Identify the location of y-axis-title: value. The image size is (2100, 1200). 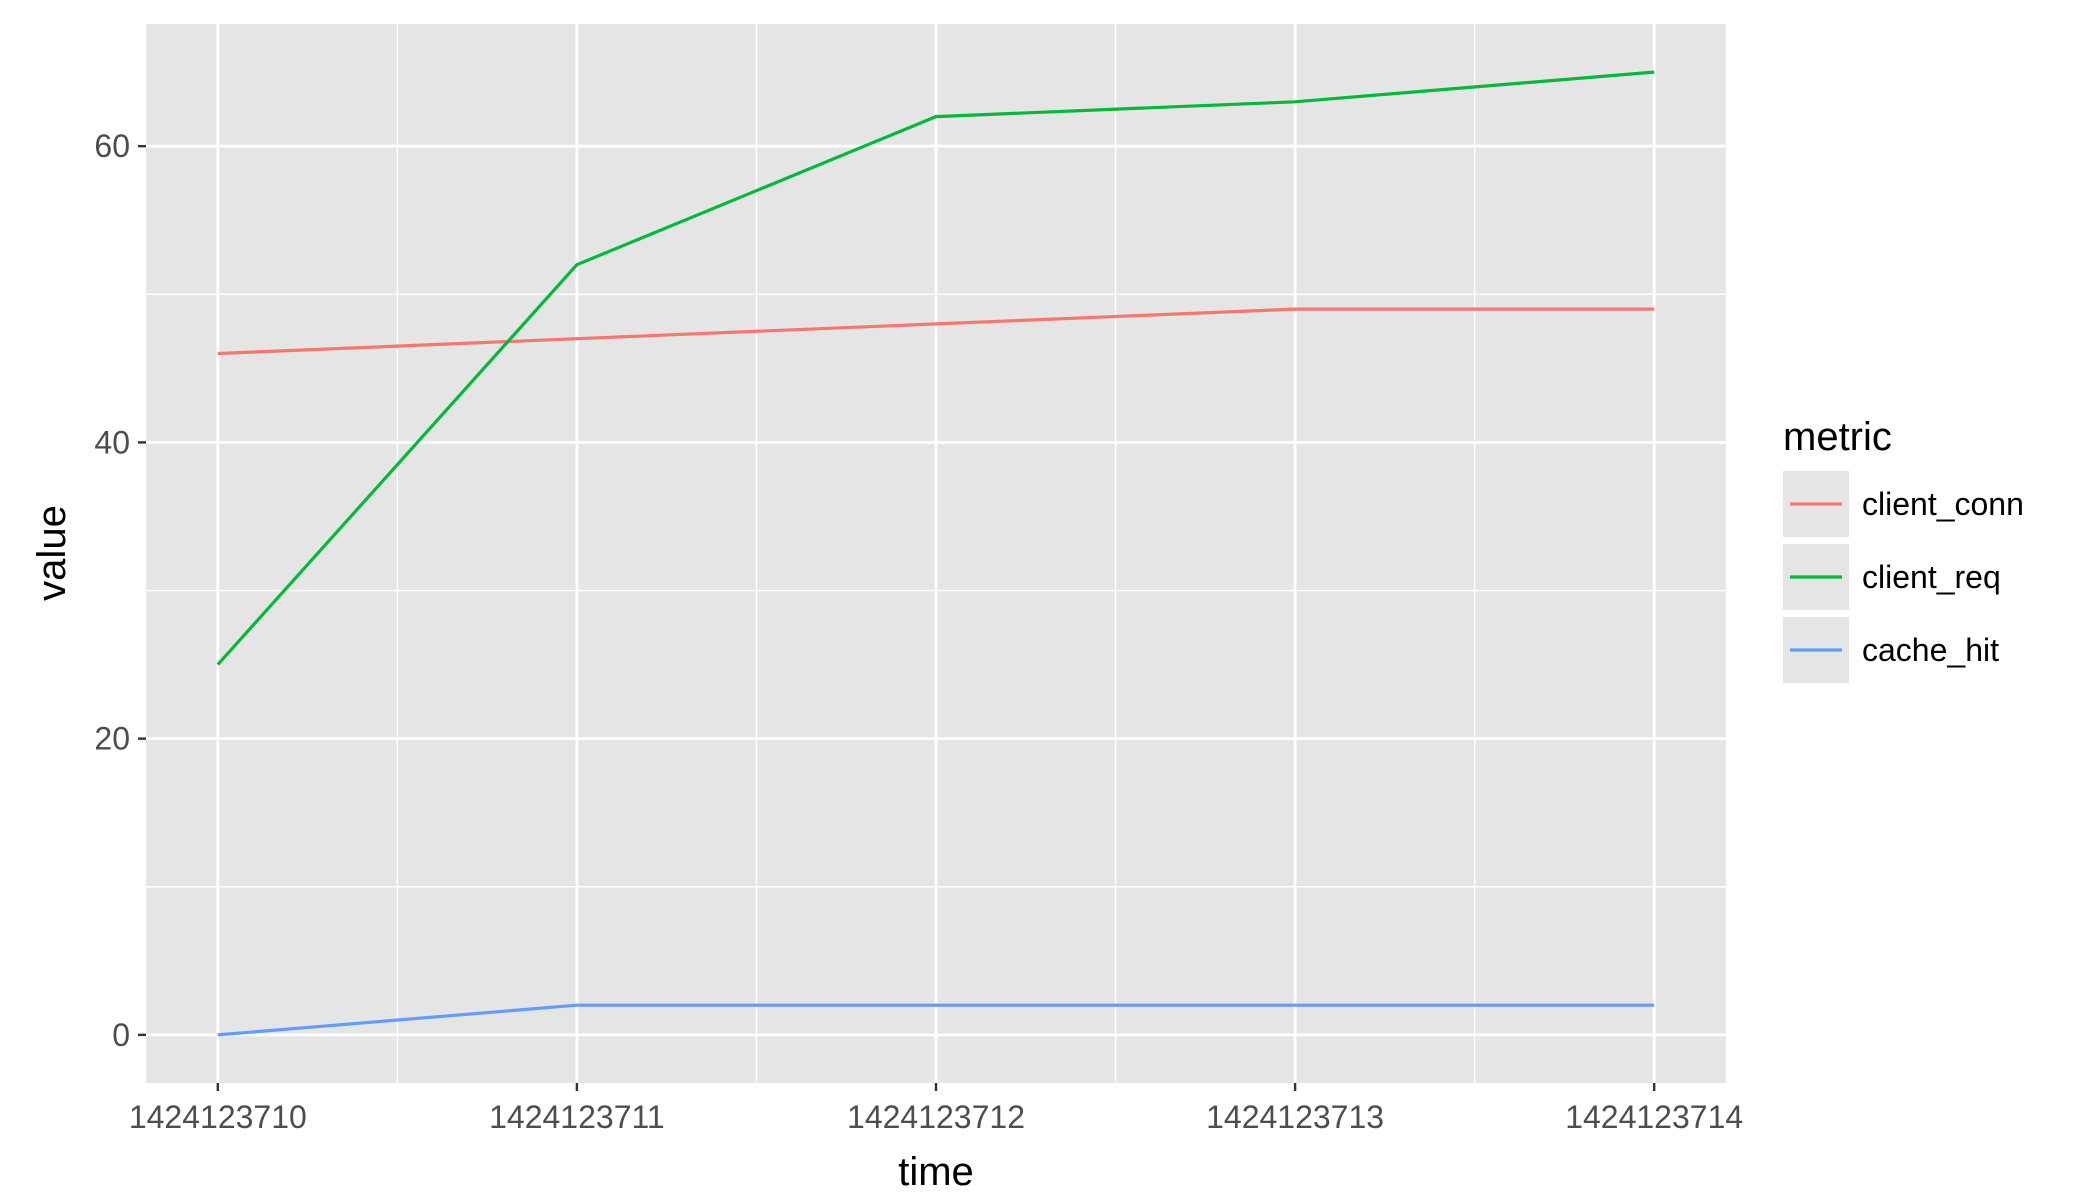
(52, 553).